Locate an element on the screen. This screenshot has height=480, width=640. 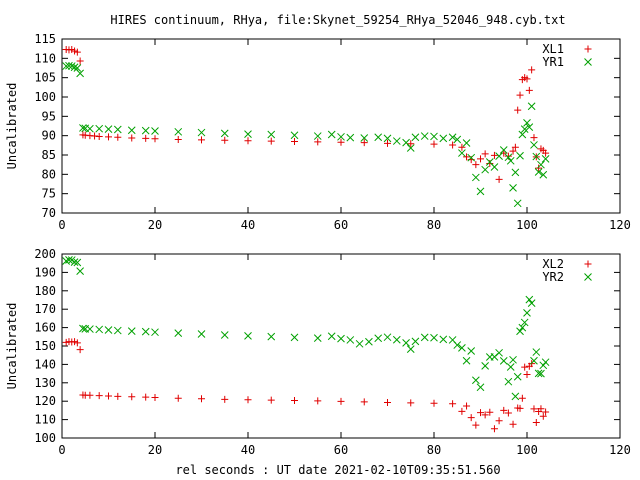
legend-label: XL2 is located at coordinates (553, 264).